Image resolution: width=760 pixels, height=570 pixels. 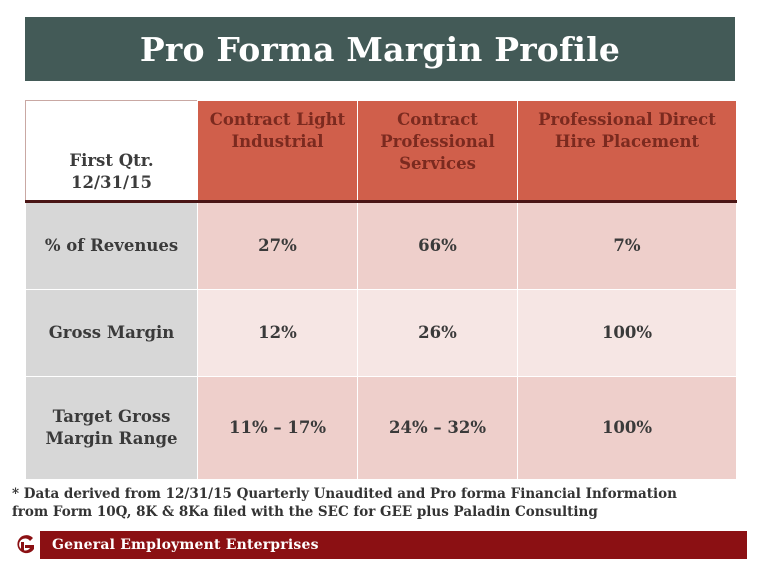 What do you see at coordinates (627, 151) in the screenshot?
I see `column-header-professional-direct-hire: Professional Direct Hire Placement` at bounding box center [627, 151].